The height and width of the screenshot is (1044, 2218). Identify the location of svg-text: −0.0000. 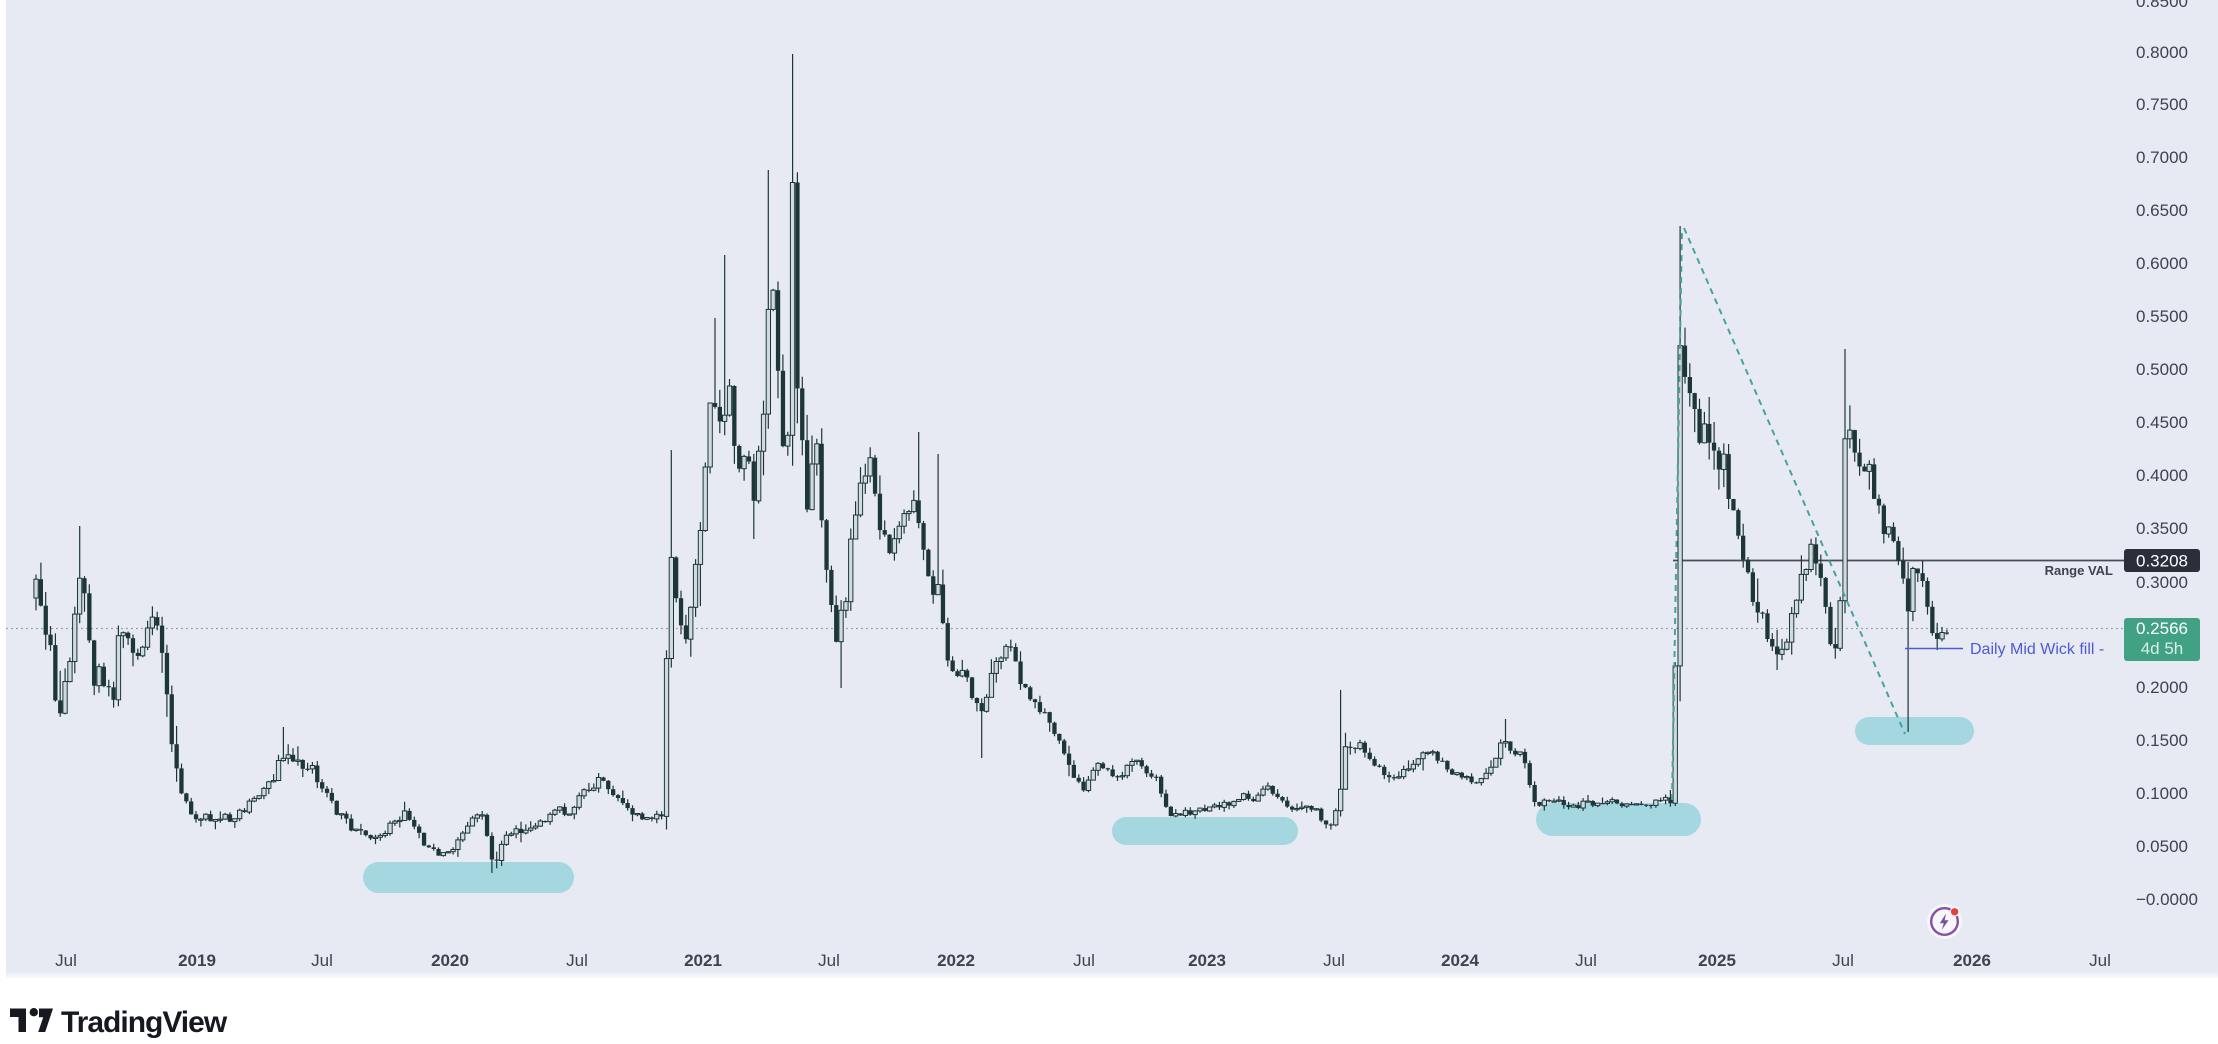
(2167, 899).